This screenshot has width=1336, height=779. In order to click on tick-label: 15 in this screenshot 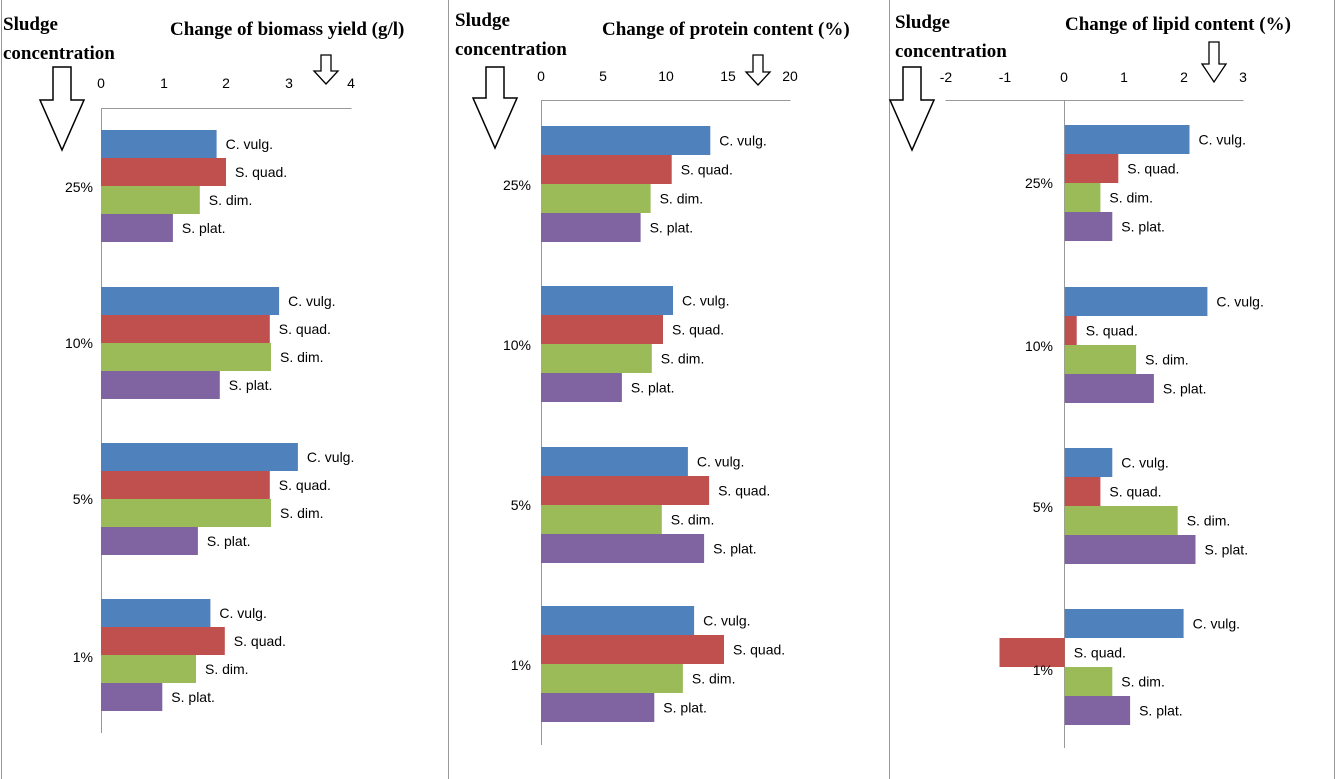, I will do `click(728, 76)`.